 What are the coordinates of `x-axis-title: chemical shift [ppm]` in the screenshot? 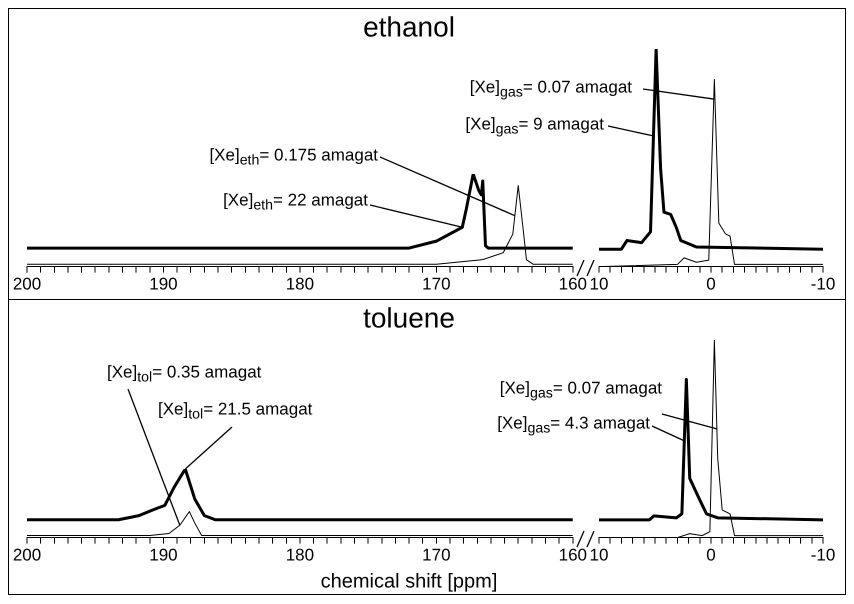 It's located at (409, 581).